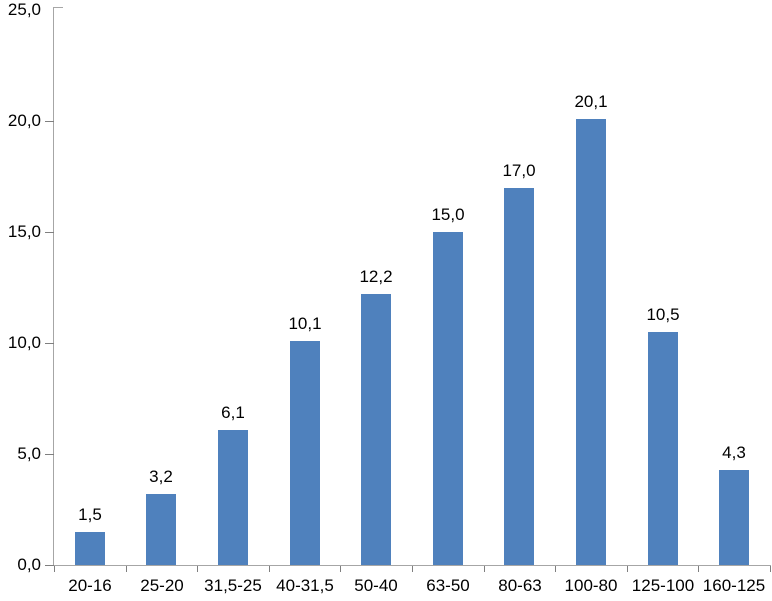 The width and height of the screenshot is (772, 601). I want to click on bar-value-label: 4,3, so click(734, 452).